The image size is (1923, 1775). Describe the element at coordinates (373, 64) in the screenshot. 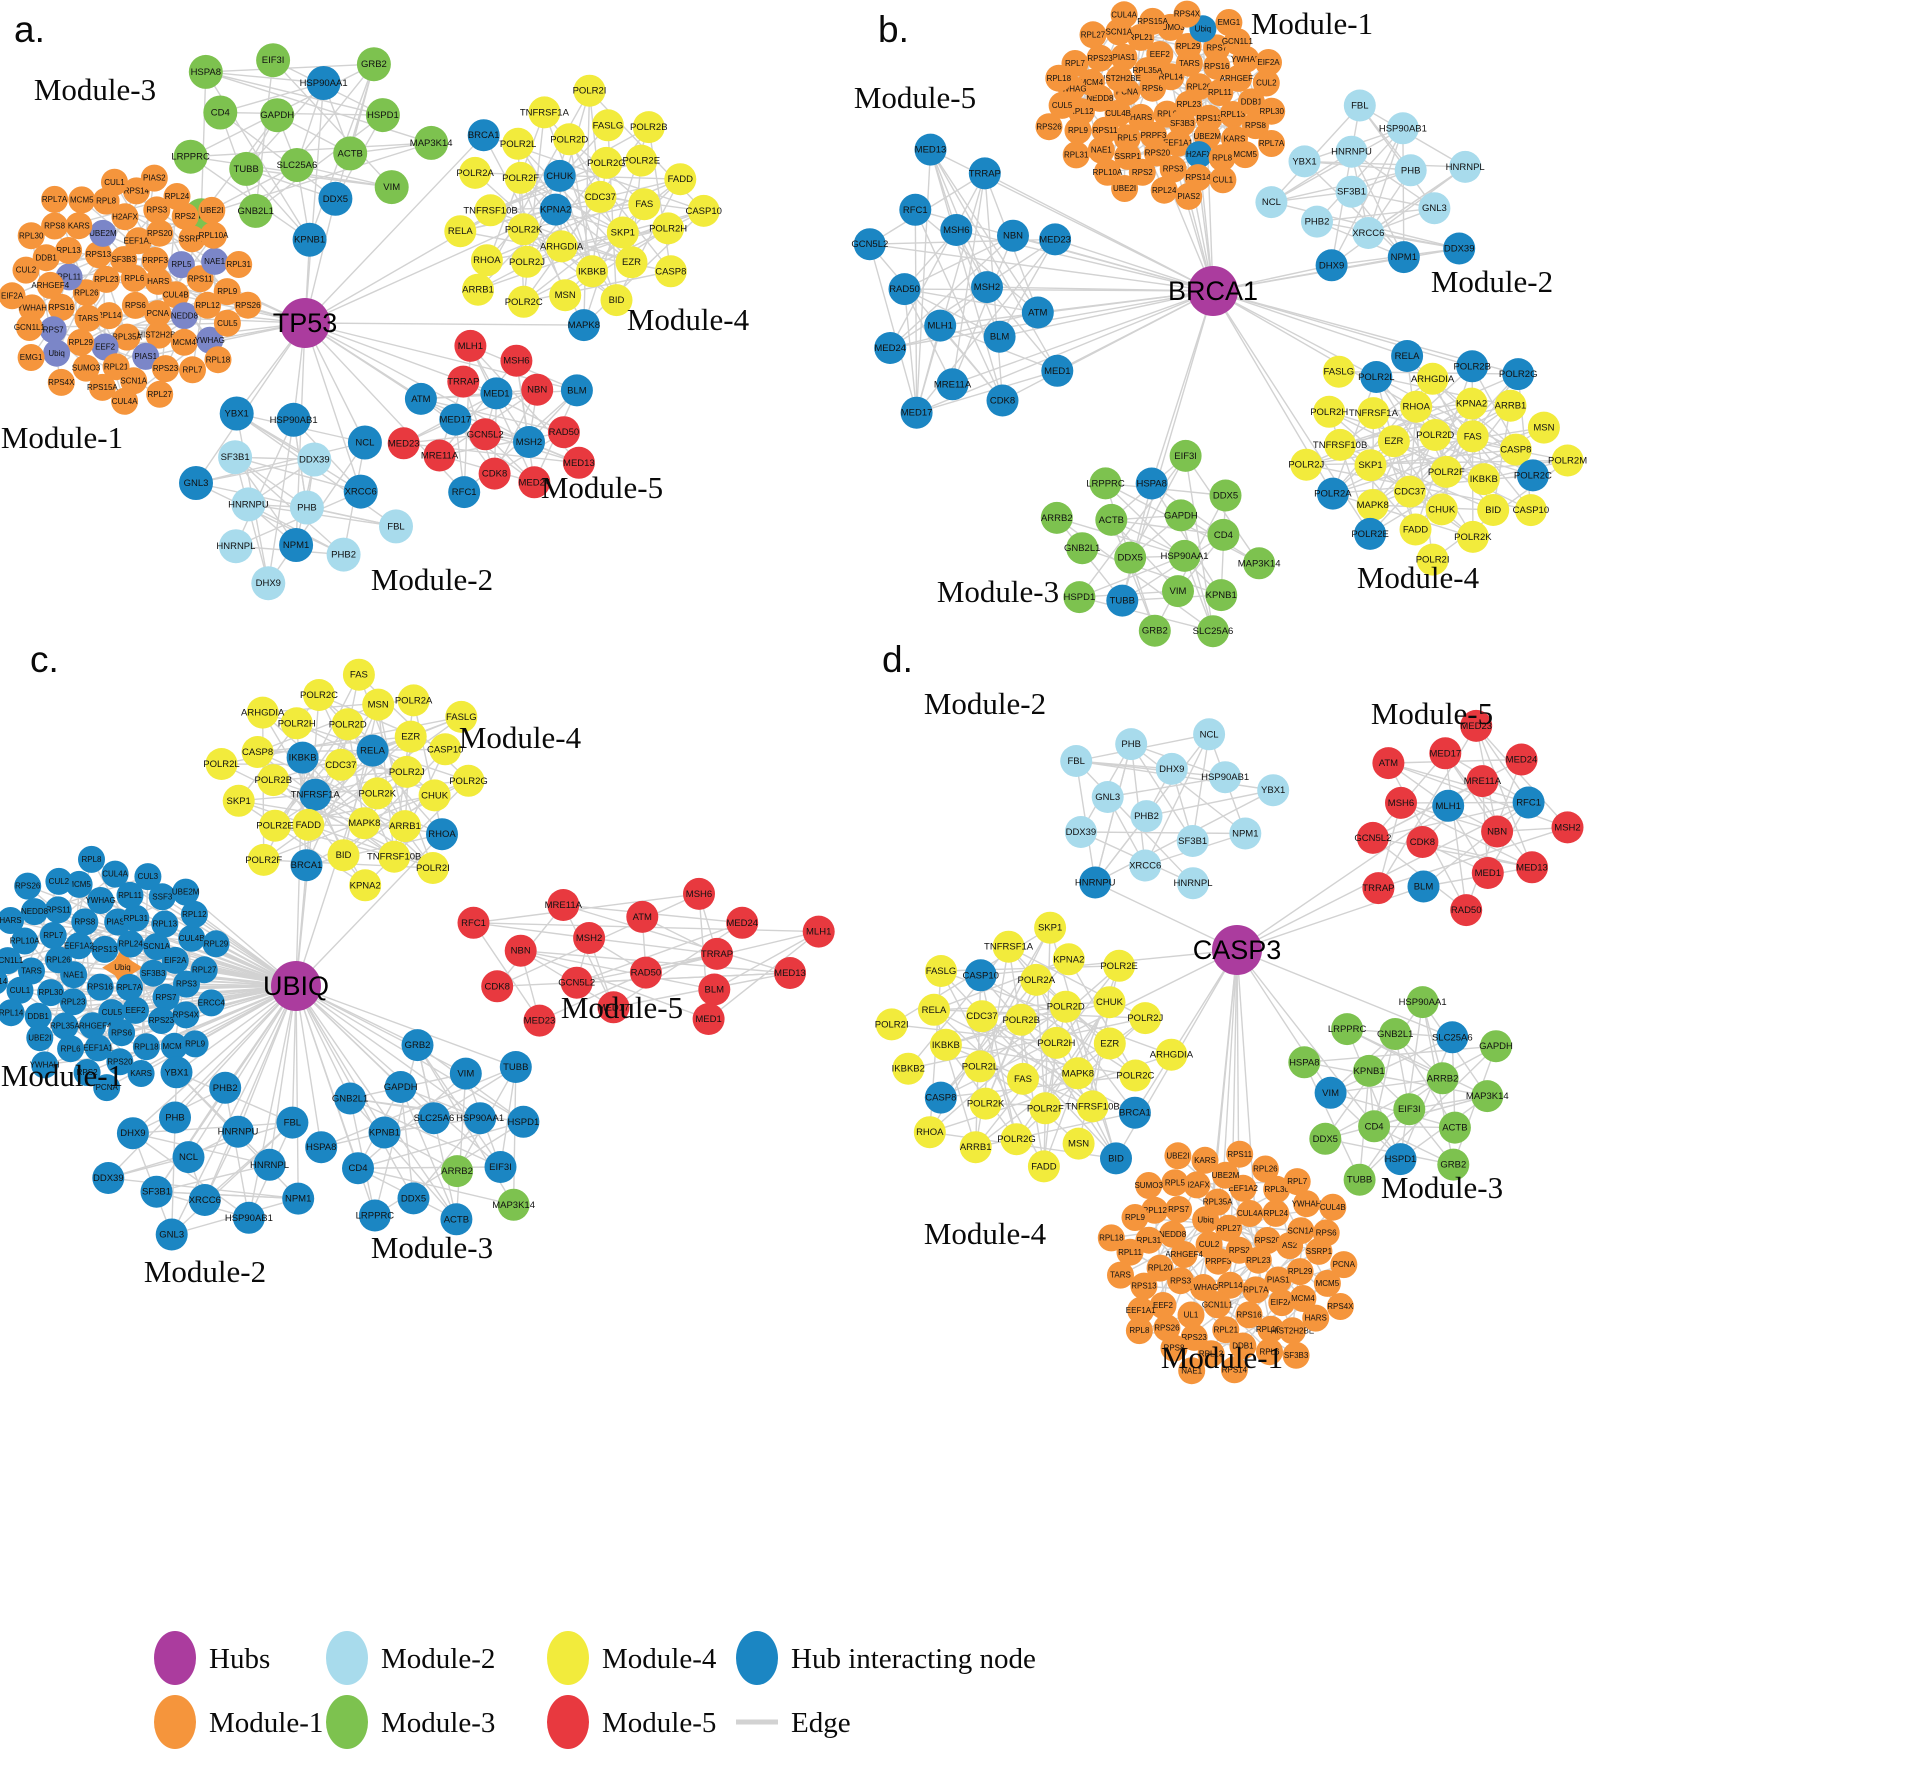

I see `node-grb2: GRB2` at that location.